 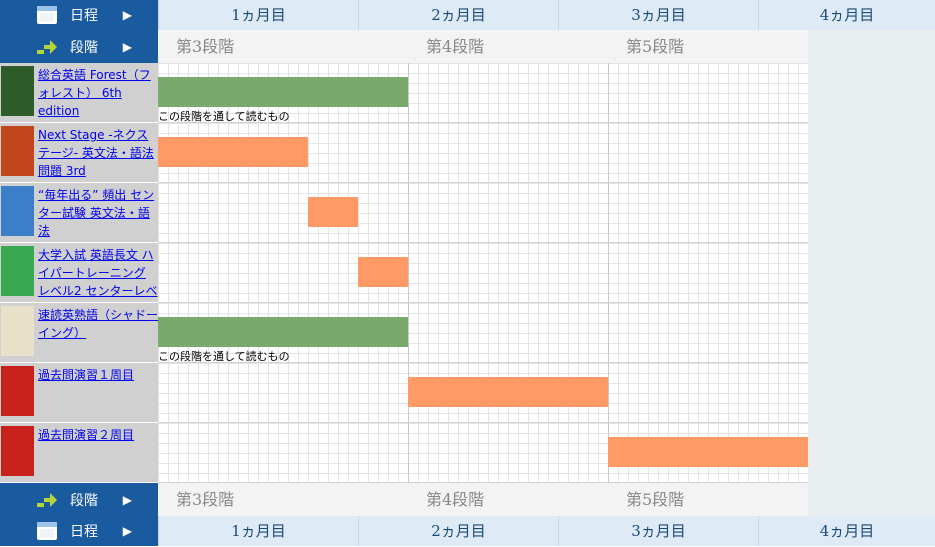 What do you see at coordinates (96, 153) in the screenshot?
I see `book-title: Next Stage -ネクステージ- 英文法・語法問題 3rd` at bounding box center [96, 153].